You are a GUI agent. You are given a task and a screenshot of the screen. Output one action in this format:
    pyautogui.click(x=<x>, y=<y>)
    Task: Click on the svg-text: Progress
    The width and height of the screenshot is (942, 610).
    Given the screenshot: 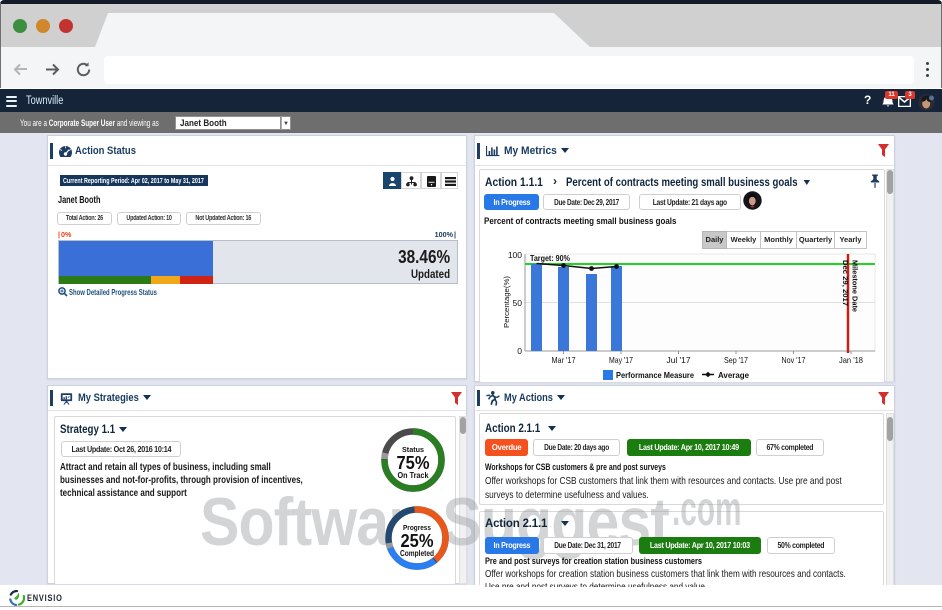 What is the action you would take?
    pyautogui.click(x=417, y=527)
    